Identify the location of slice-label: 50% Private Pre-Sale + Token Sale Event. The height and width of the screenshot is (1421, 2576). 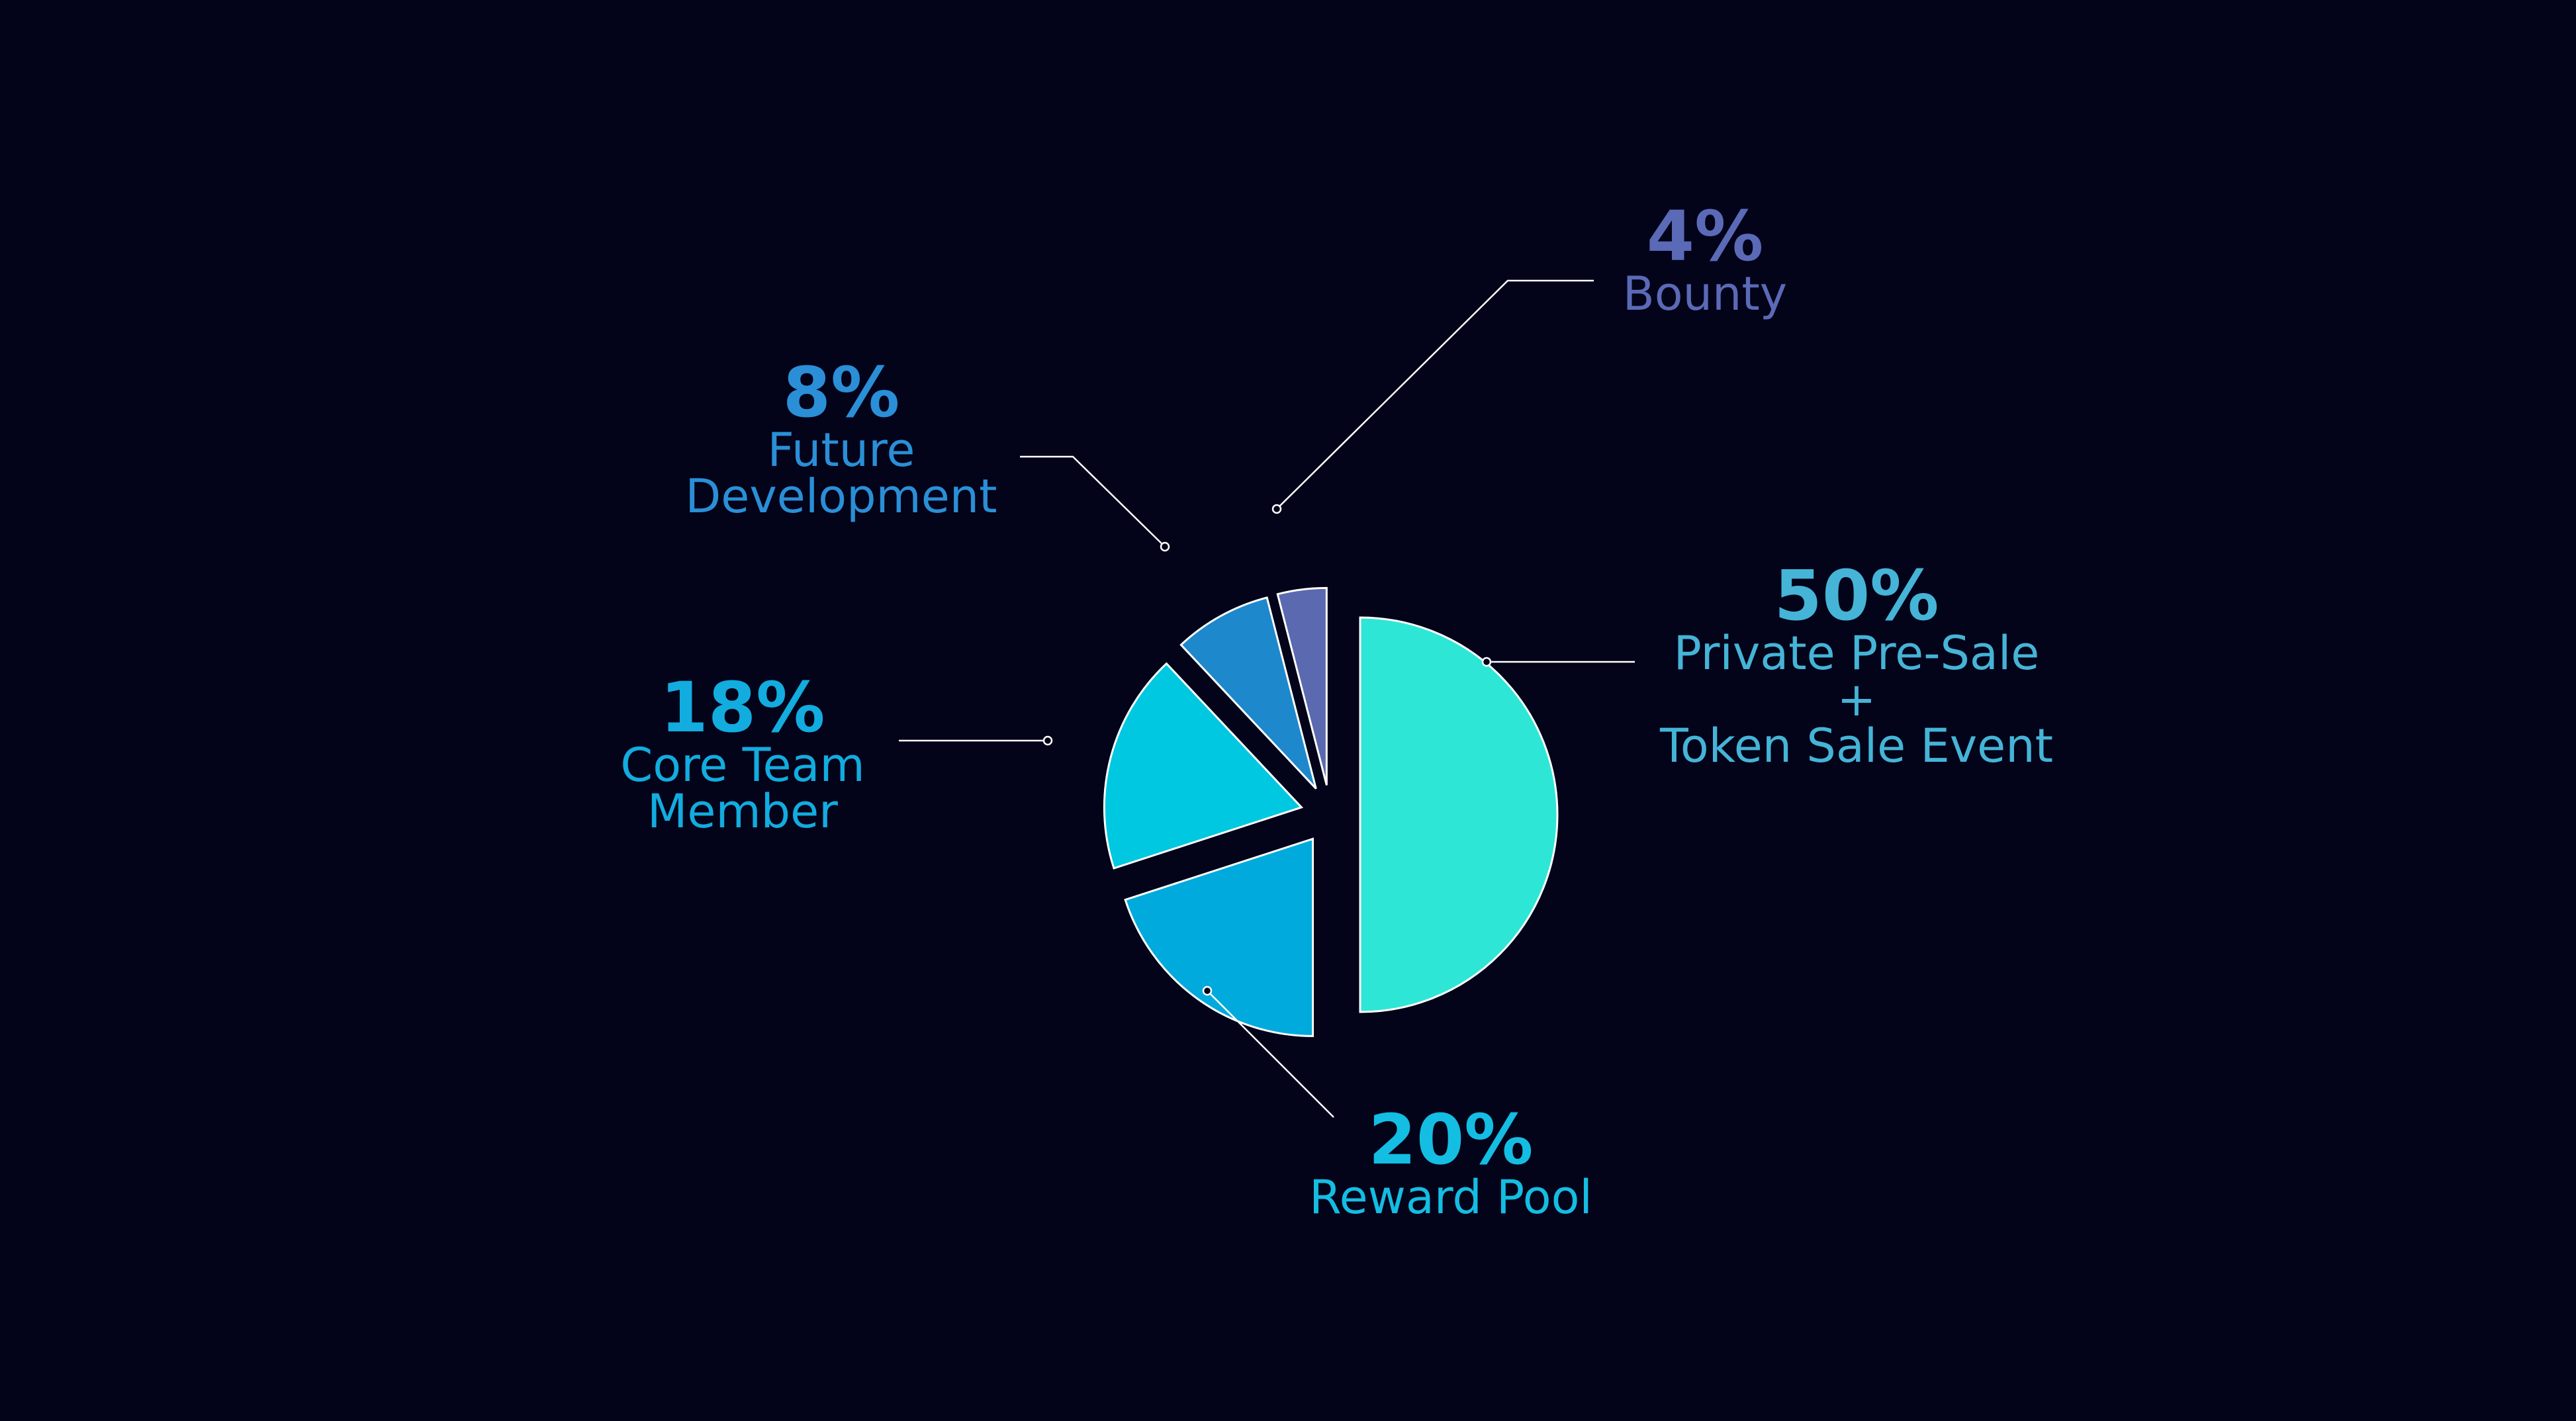
(1856, 665).